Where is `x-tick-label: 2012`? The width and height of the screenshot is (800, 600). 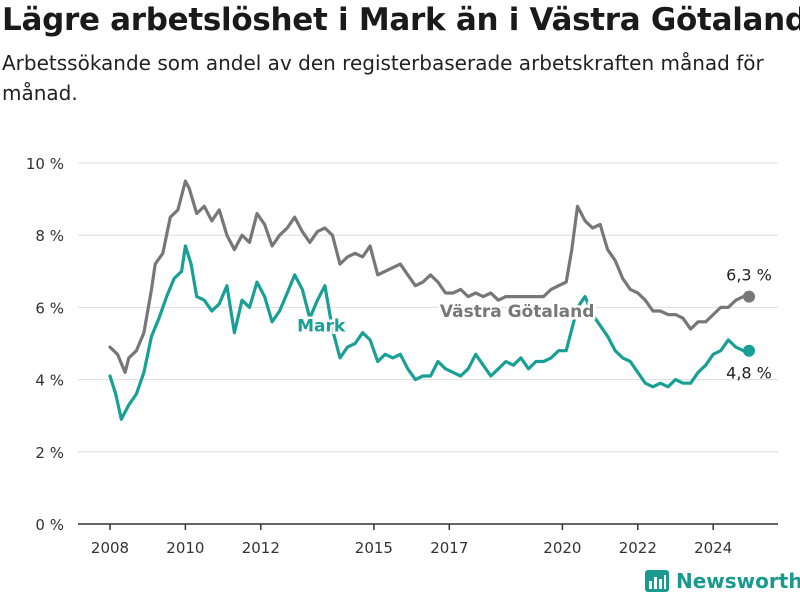
x-tick-label: 2012 is located at coordinates (261, 548).